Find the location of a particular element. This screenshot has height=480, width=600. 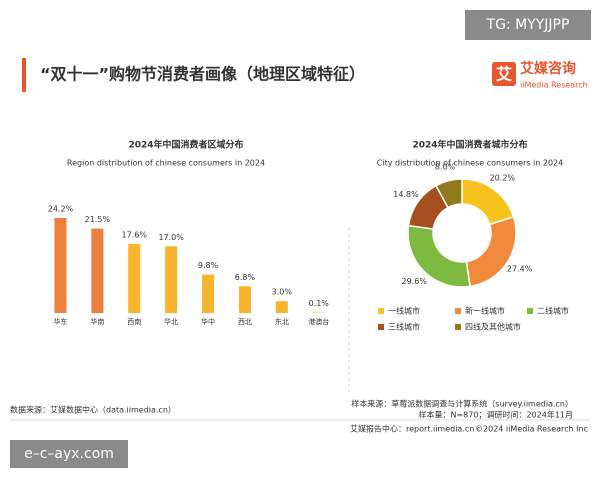

value-label: 20.2% is located at coordinates (503, 178).